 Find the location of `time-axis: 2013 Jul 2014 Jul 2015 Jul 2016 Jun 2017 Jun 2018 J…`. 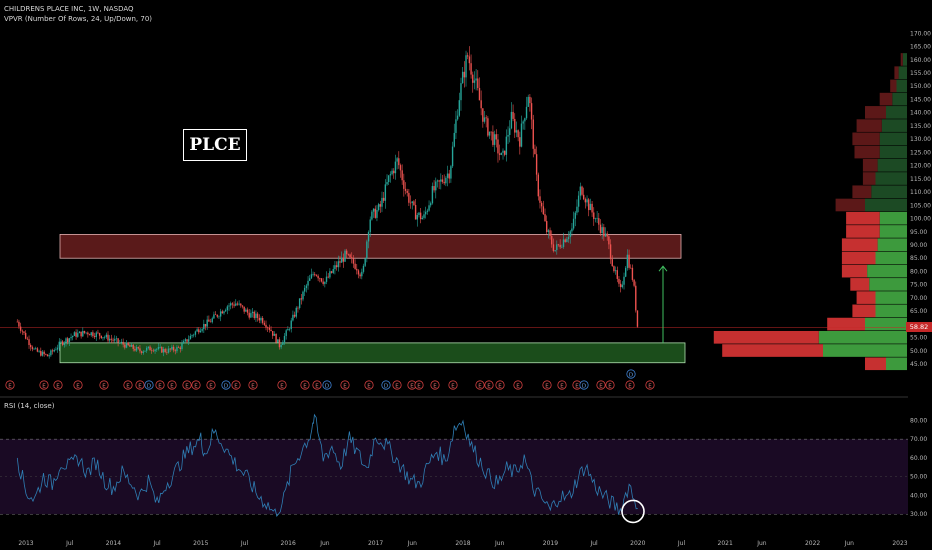

time-axis: 2013 Jul 2014 Jul 2015 Jul 2016 Jun 2017 Jun 2018 J… is located at coordinates (462, 543).